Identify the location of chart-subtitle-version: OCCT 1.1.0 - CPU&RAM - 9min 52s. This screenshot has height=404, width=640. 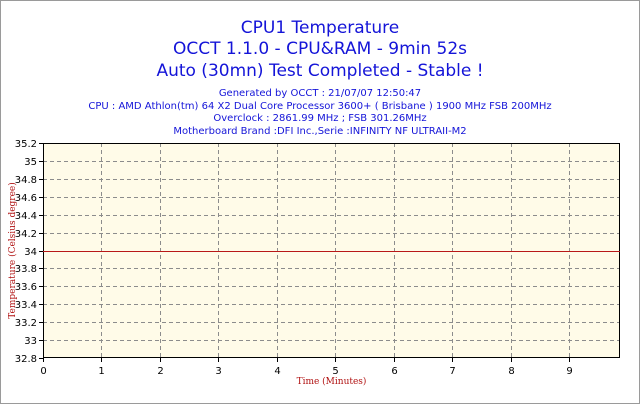
(320, 49).